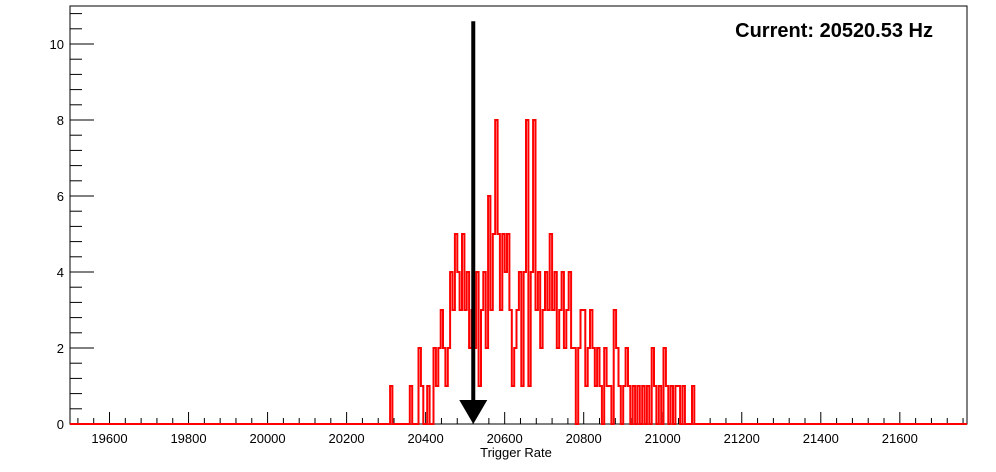 This screenshot has height=472, width=996. What do you see at coordinates (267, 438) in the screenshot?
I see `x-tick-label: 20000` at bounding box center [267, 438].